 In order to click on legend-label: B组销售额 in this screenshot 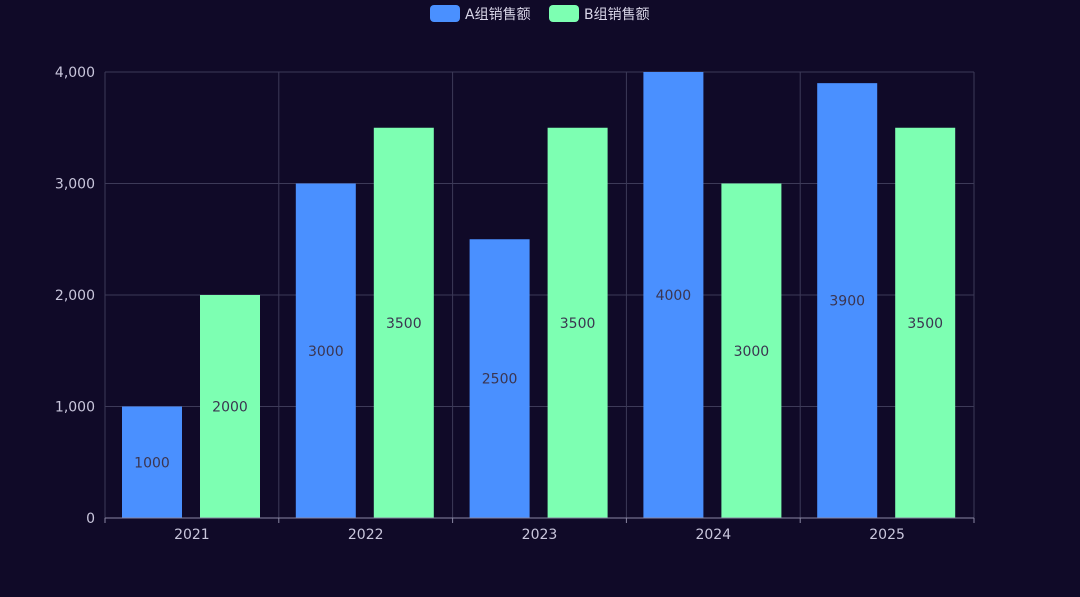, I will do `click(617, 15)`.